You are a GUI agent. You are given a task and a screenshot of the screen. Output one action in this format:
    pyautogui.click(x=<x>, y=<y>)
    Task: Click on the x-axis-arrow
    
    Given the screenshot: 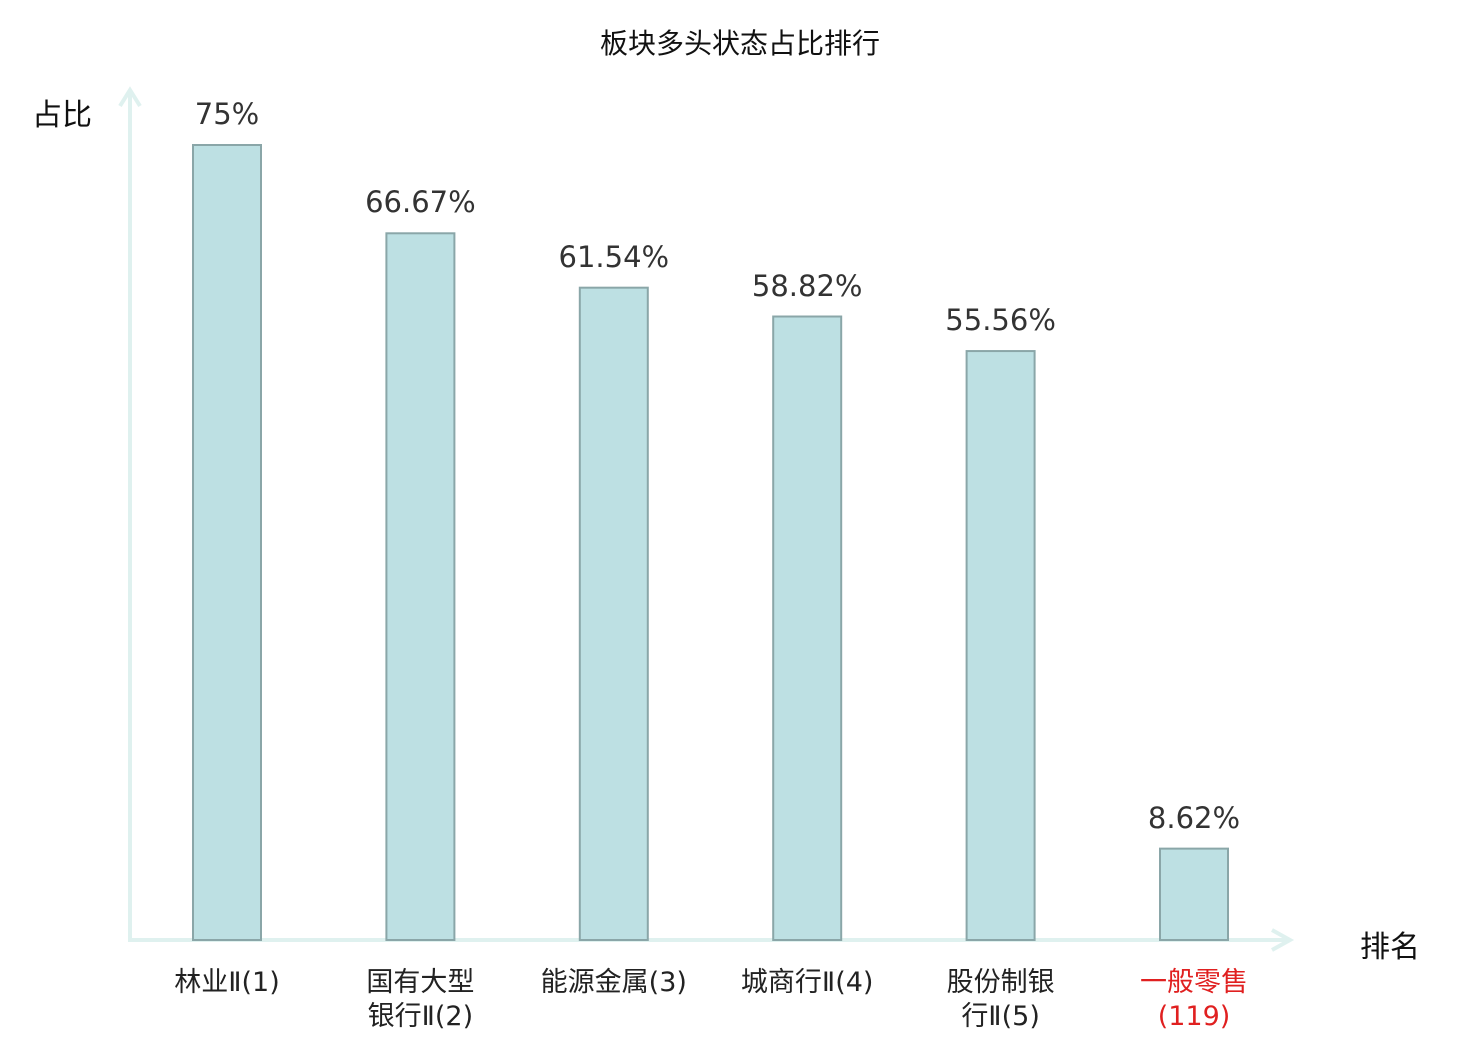 What is the action you would take?
    pyautogui.click(x=1283, y=940)
    